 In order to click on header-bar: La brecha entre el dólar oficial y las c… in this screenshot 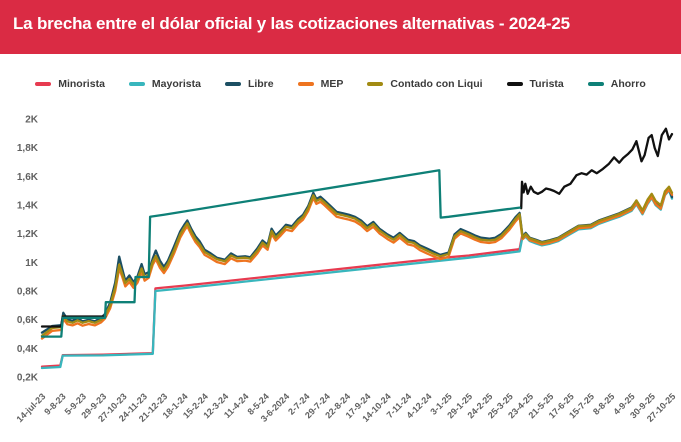, I will do `click(340, 27)`.